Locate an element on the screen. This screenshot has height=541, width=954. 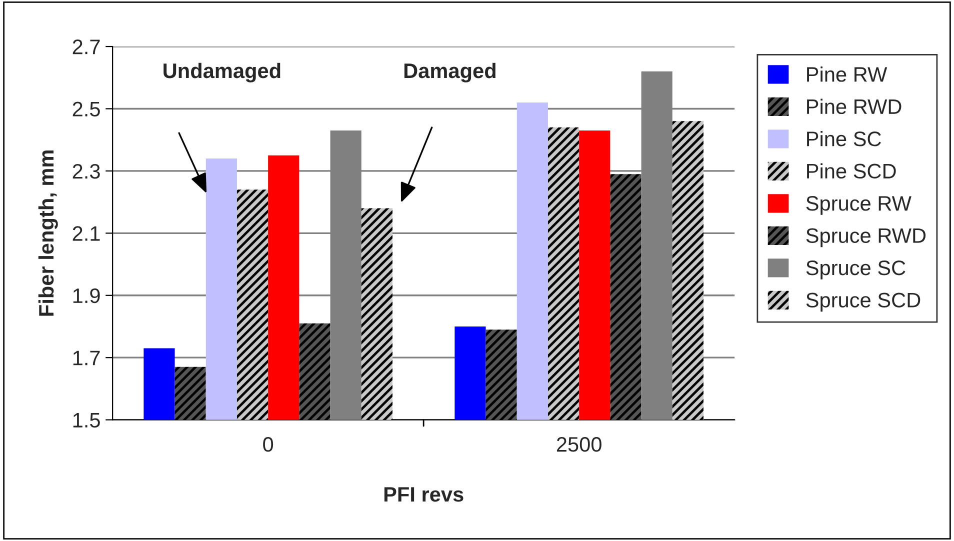
legend-label: Pine SCD is located at coordinates (851, 171).